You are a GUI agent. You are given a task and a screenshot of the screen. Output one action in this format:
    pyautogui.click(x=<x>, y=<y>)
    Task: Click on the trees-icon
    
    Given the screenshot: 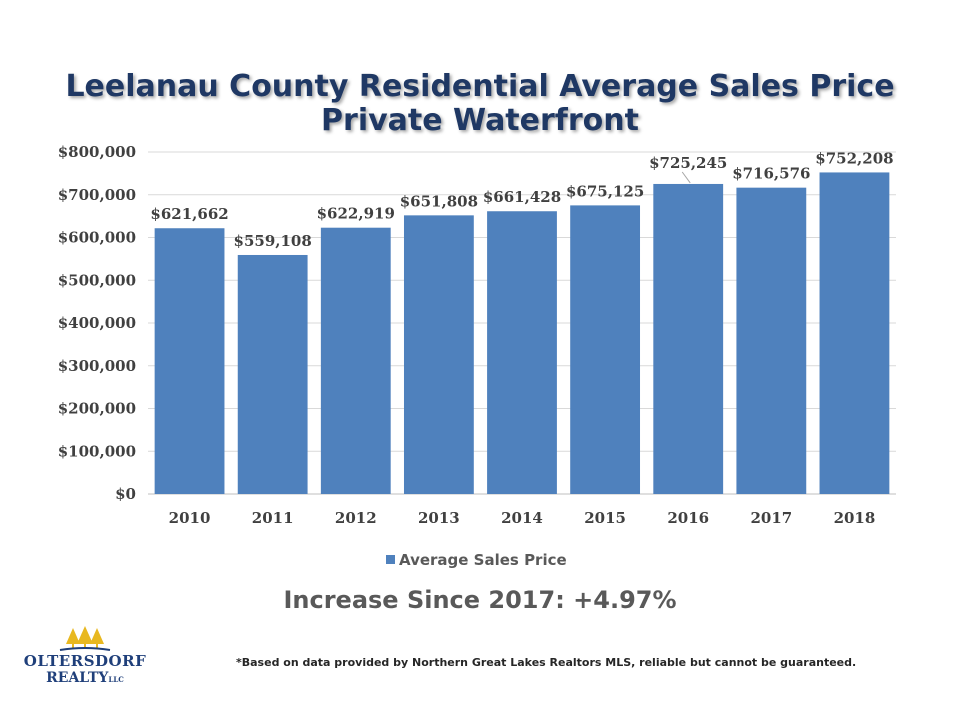 What is the action you would take?
    pyautogui.click(x=85, y=638)
    